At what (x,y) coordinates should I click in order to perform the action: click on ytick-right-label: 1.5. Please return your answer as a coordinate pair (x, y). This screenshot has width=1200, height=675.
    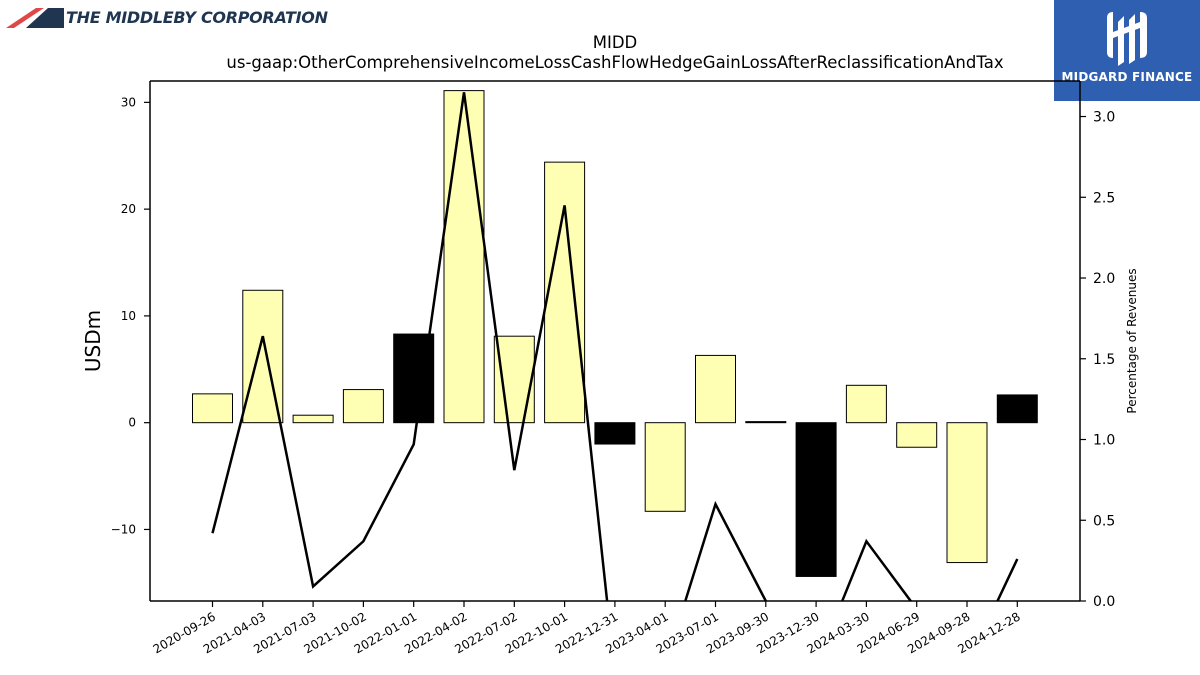
    Looking at the image, I should click on (1104, 360).